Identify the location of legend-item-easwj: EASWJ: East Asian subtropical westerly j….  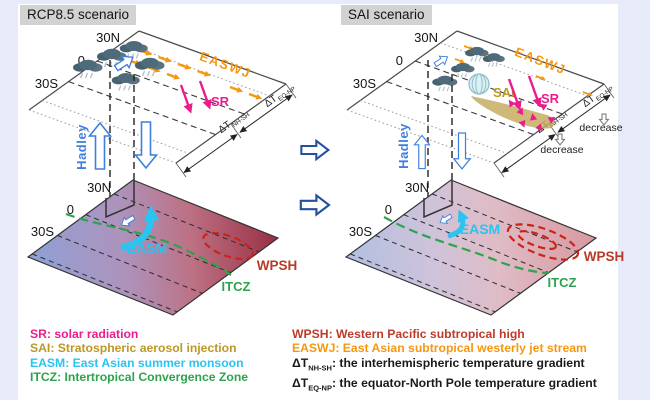
(439, 348).